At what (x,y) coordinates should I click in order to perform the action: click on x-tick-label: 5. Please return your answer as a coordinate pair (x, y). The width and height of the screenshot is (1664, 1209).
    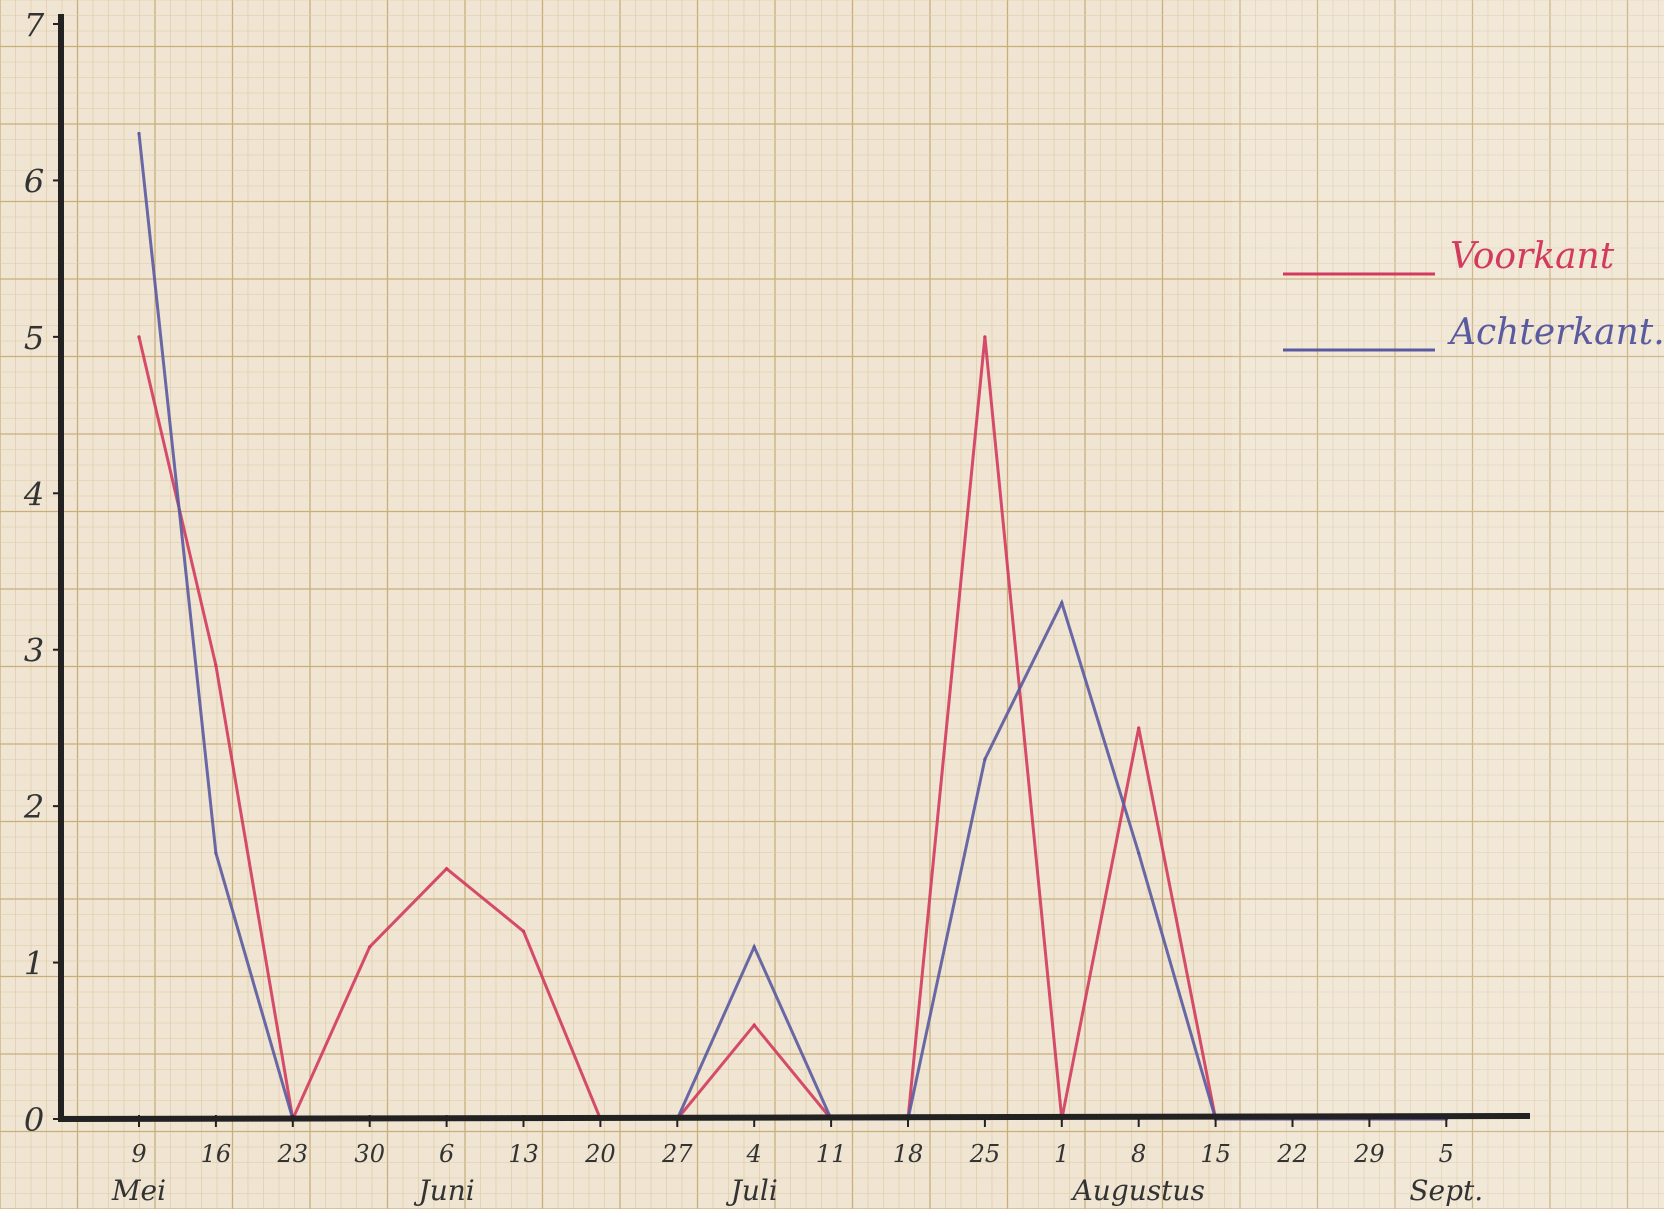
    Looking at the image, I should click on (1446, 1154).